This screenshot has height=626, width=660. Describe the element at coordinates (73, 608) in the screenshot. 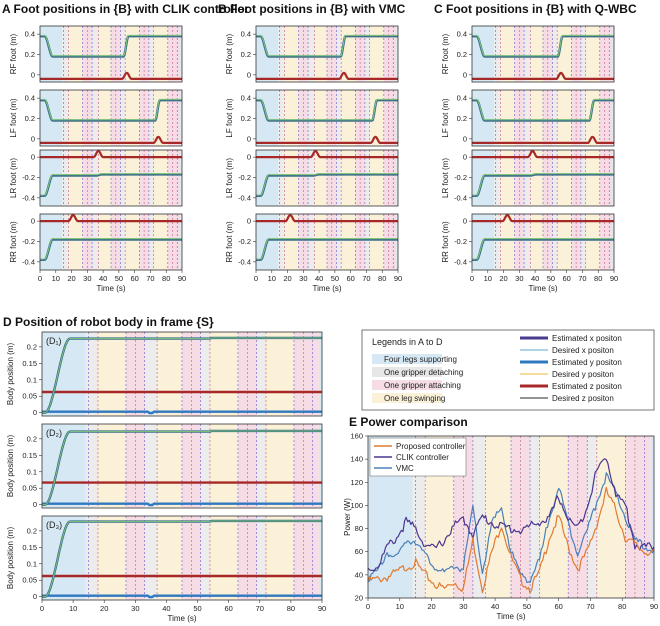

I see `x-tick-label: 10` at that location.